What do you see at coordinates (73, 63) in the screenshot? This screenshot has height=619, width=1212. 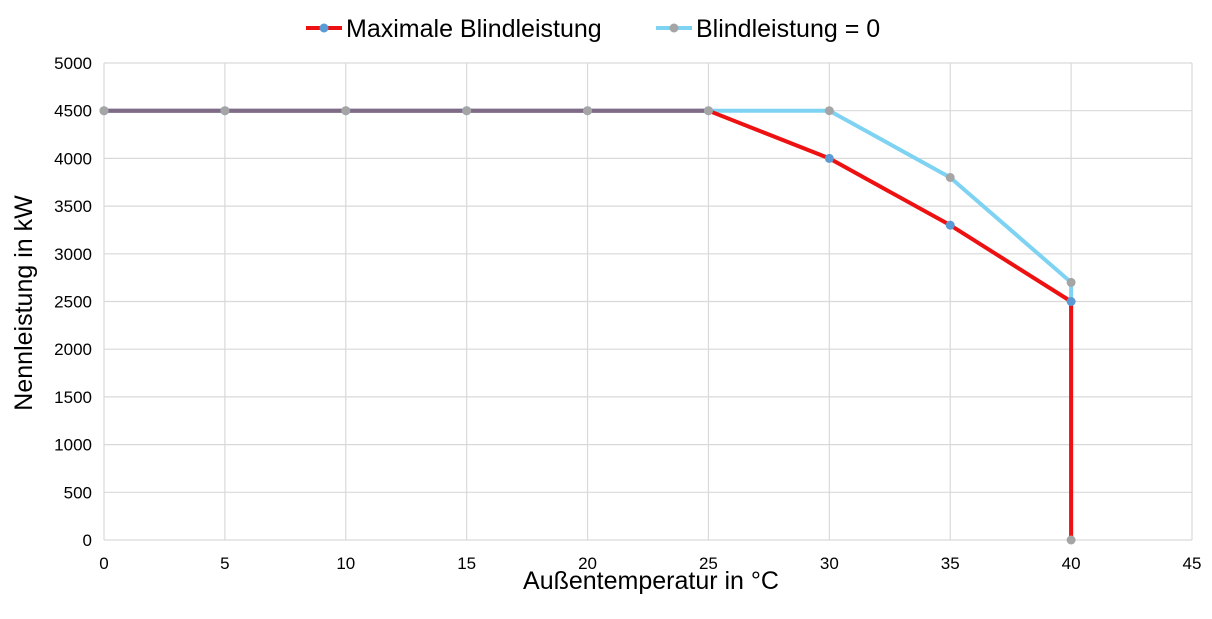 I see `y-tick-label: 5000` at bounding box center [73, 63].